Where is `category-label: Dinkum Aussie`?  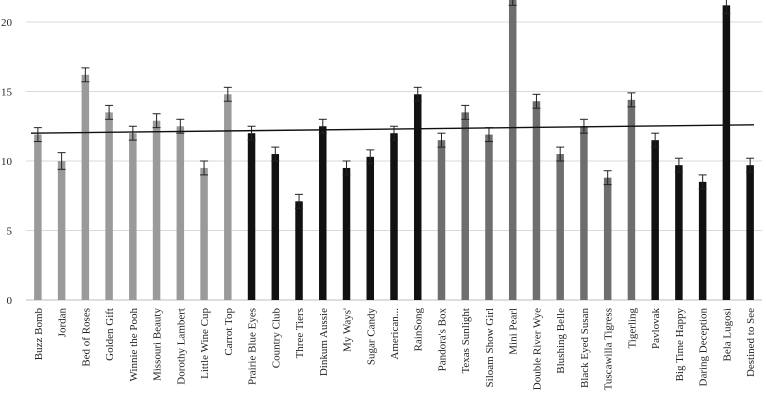 category-label: Dinkum Aussie is located at coordinates (324, 342).